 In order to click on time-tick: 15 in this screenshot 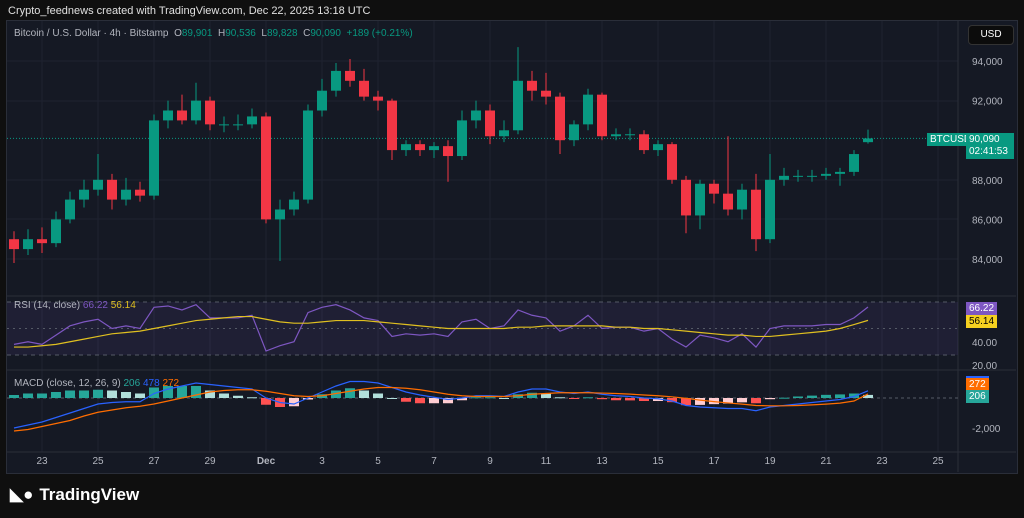, I will do `click(658, 461)`.